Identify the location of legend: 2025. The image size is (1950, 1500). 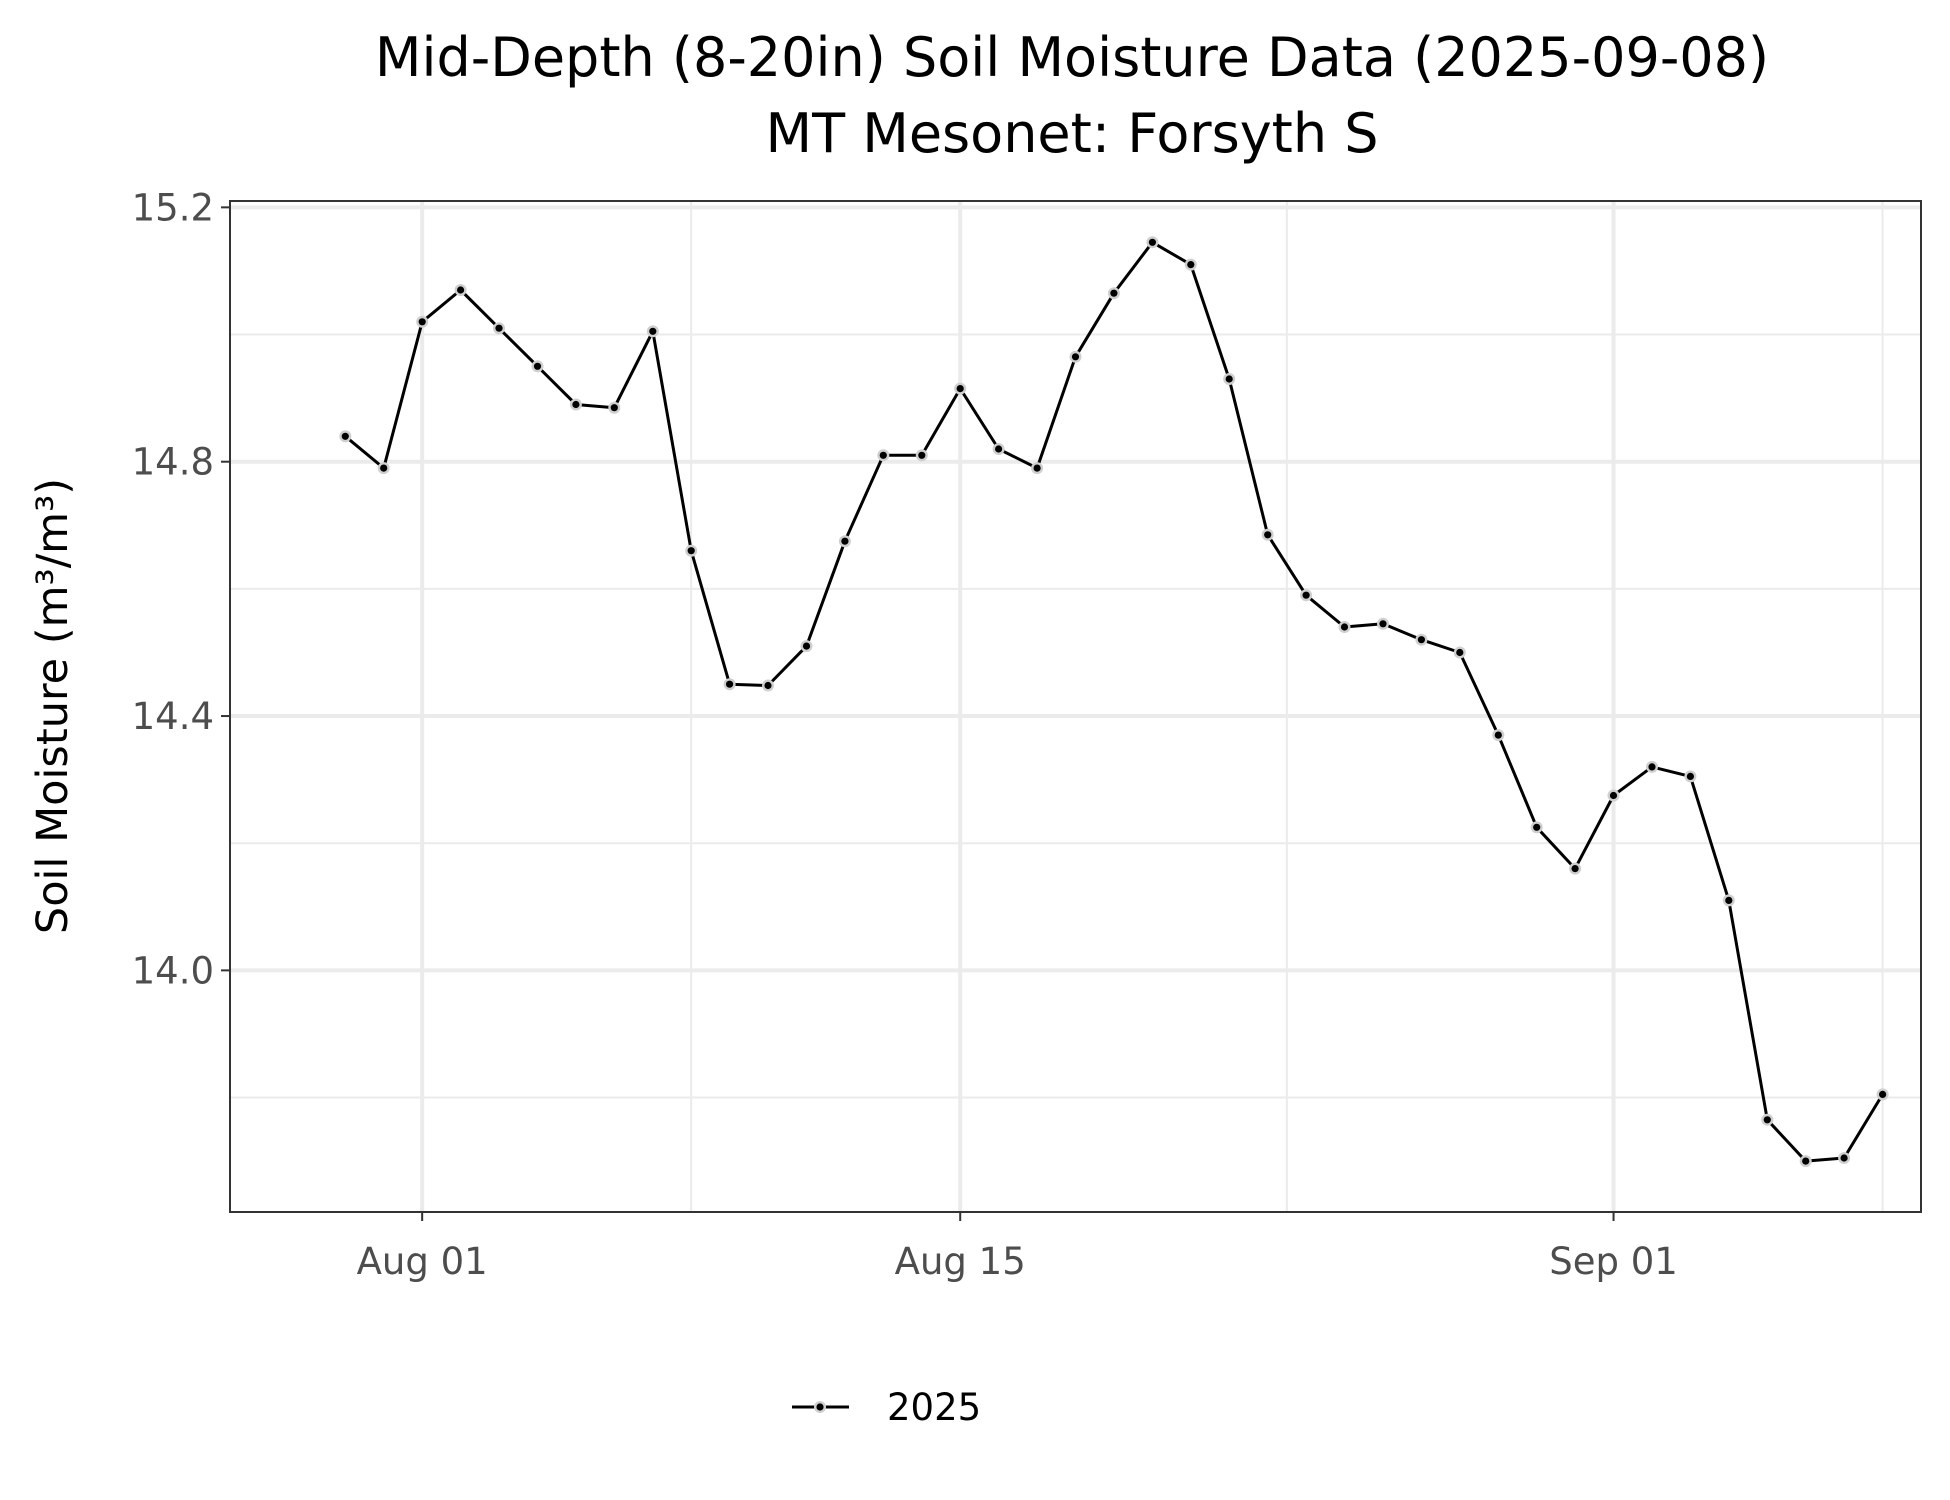
(886, 1407).